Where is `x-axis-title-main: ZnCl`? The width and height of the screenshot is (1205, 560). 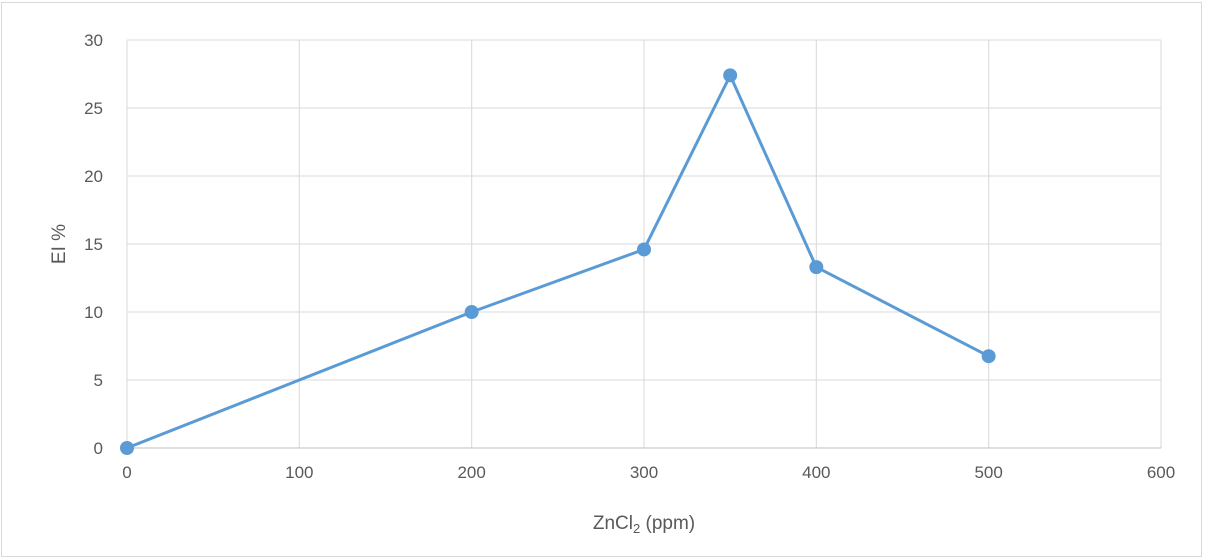 x-axis-title-main: ZnCl is located at coordinates (613, 523).